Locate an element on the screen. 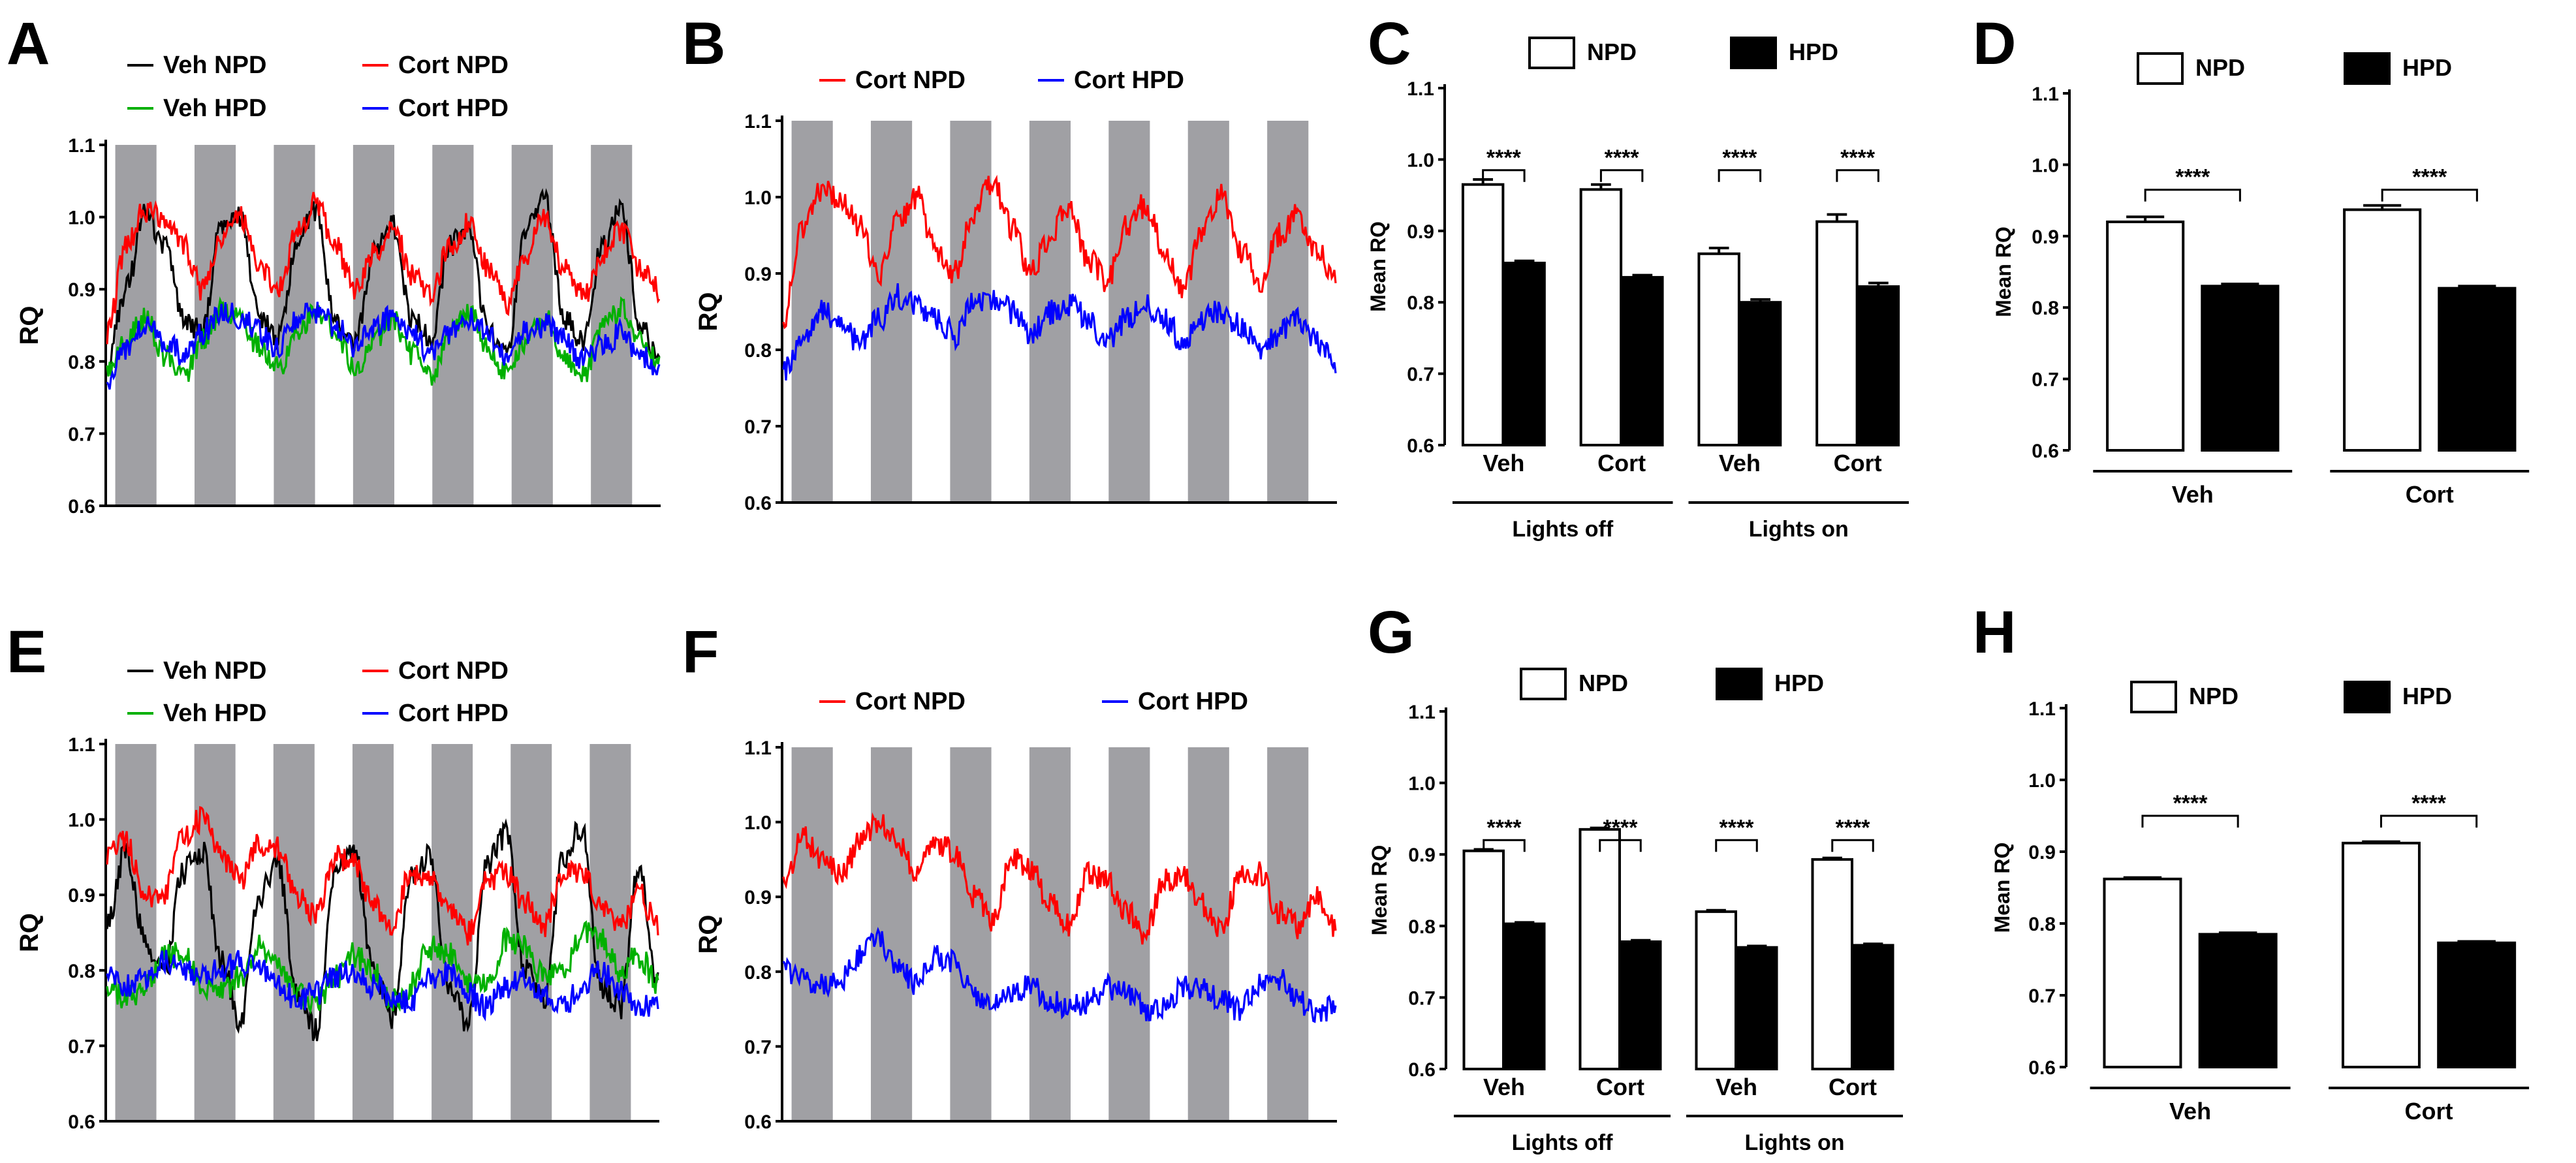  panel-label-f: F is located at coordinates (701, 652).